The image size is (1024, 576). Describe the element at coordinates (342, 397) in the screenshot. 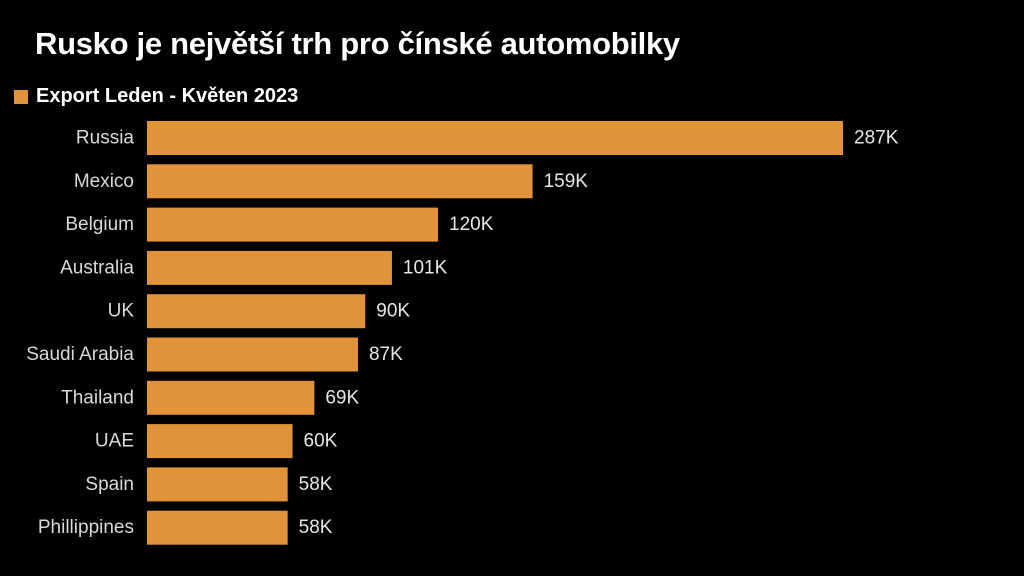

I see `value-label: 69K` at that location.